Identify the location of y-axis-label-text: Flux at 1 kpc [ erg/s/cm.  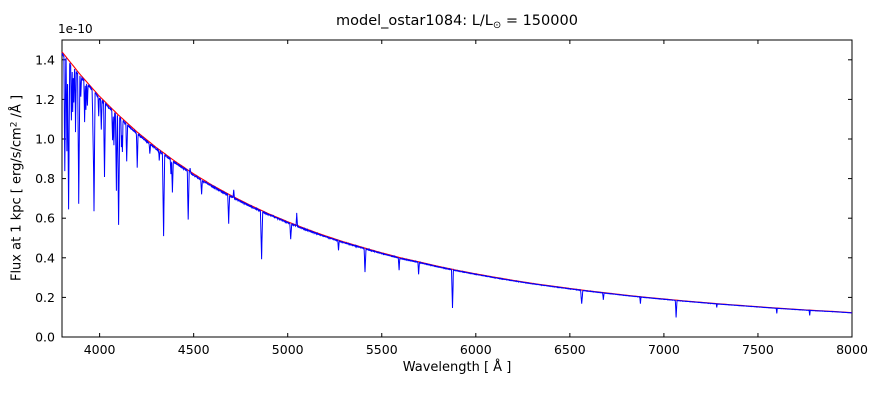
(17, 204).